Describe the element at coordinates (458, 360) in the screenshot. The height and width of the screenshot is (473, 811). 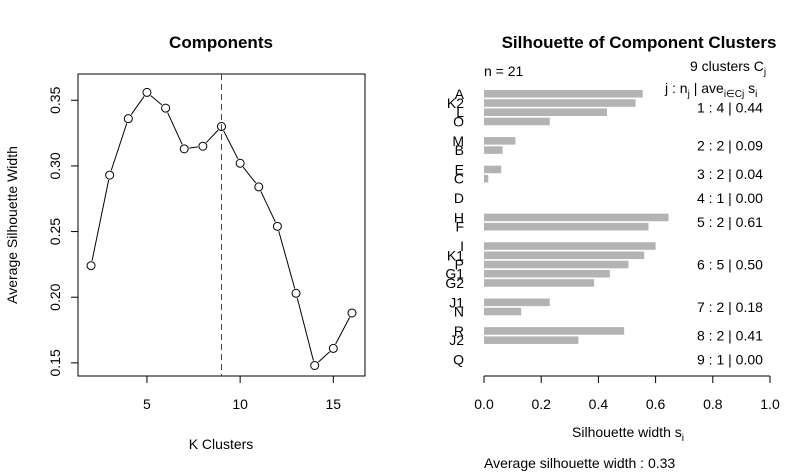
I see `observation-label: Q` at that location.